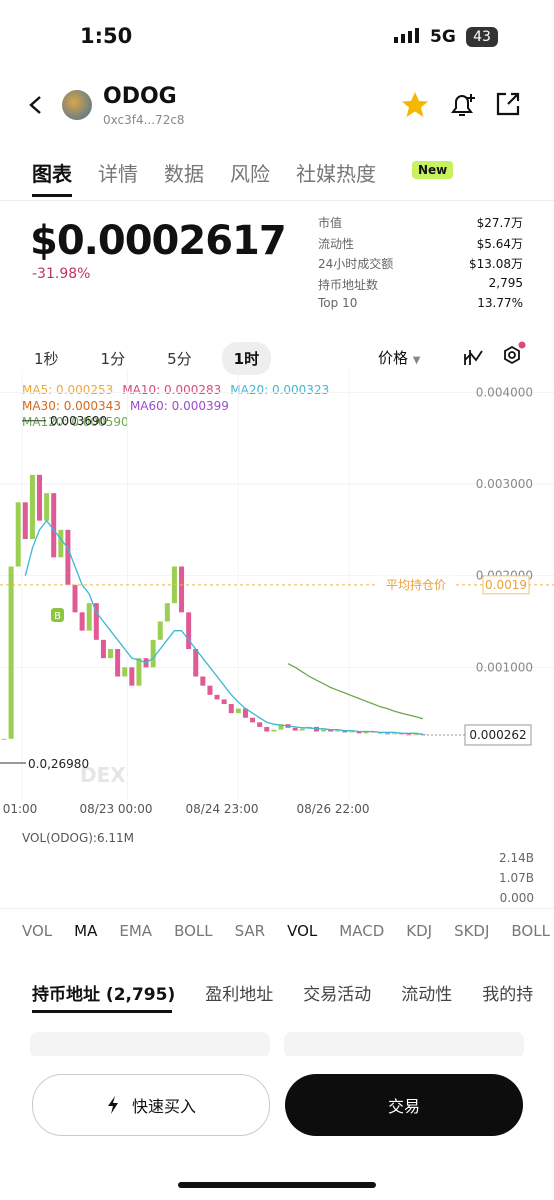 The image size is (554, 1200). I want to click on tab: 详情, so click(118, 174).